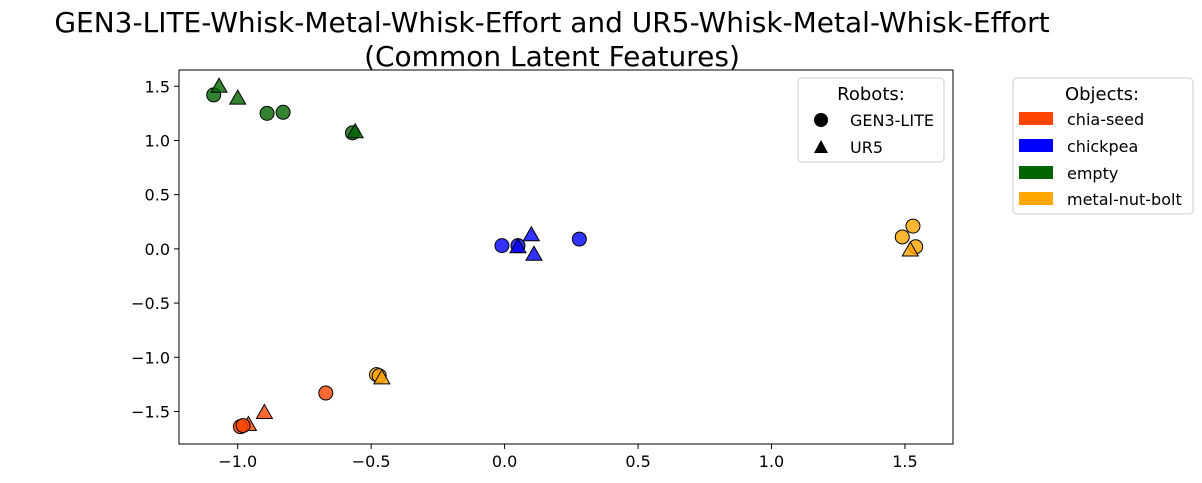 This screenshot has width=1202, height=483. I want to click on y-tick-label: −1.5, so click(150, 411).